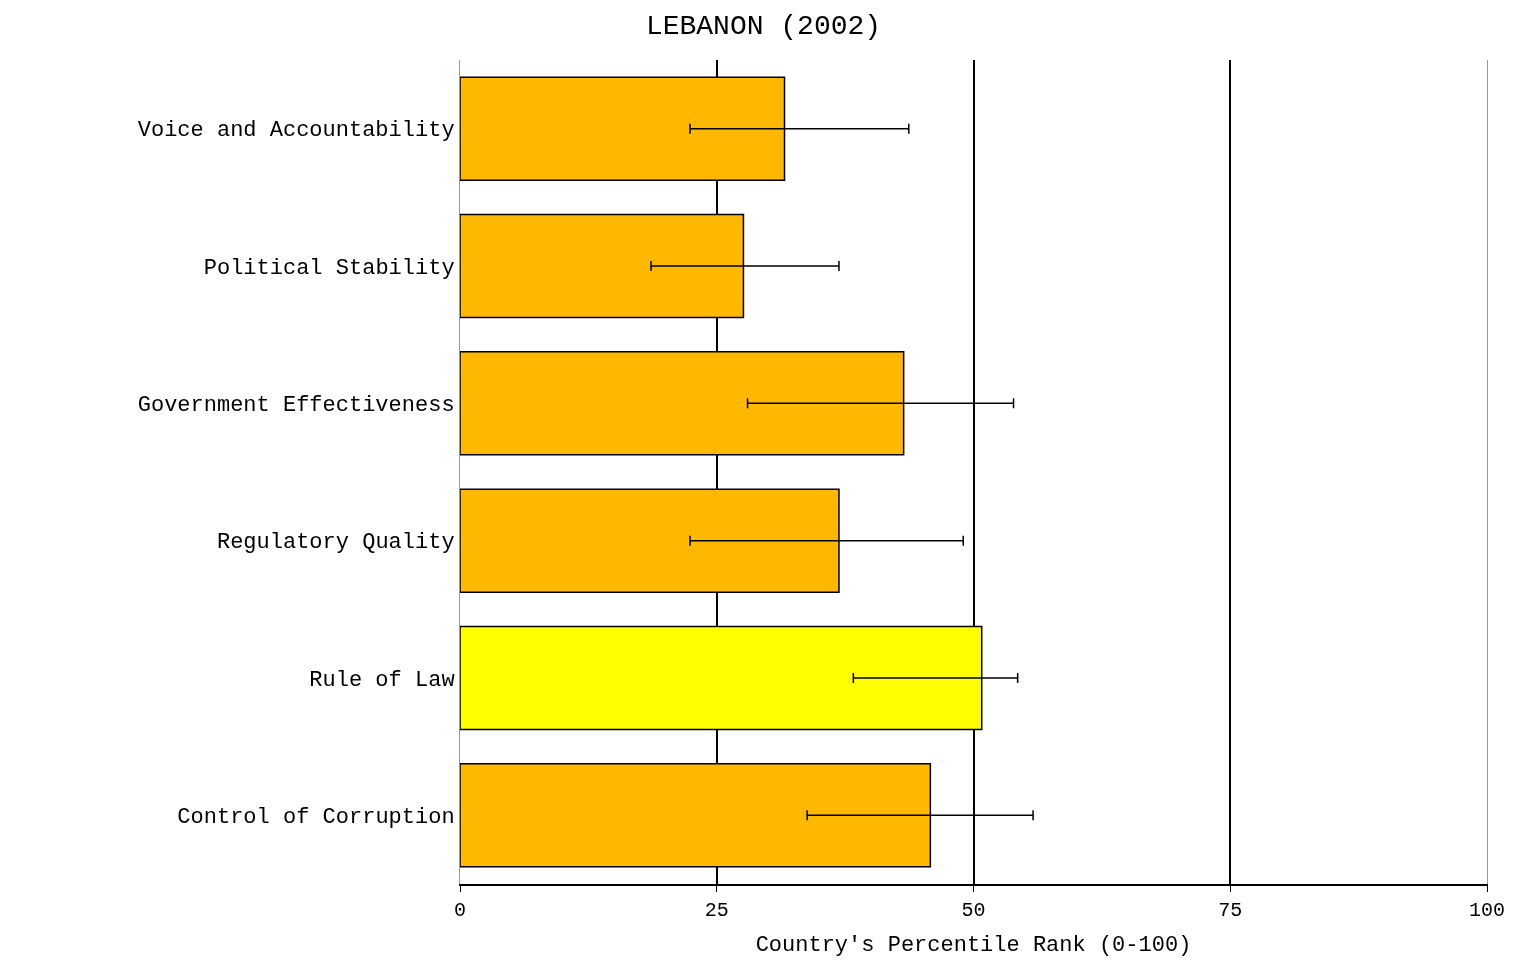 This screenshot has height=974, width=1527. I want to click on y-tick-label: Rule of Law, so click(382, 680).